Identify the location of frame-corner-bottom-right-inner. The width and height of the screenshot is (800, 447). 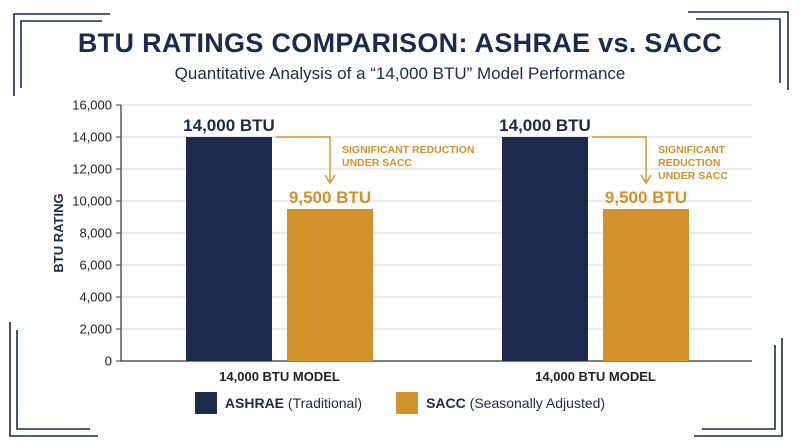
(739, 387).